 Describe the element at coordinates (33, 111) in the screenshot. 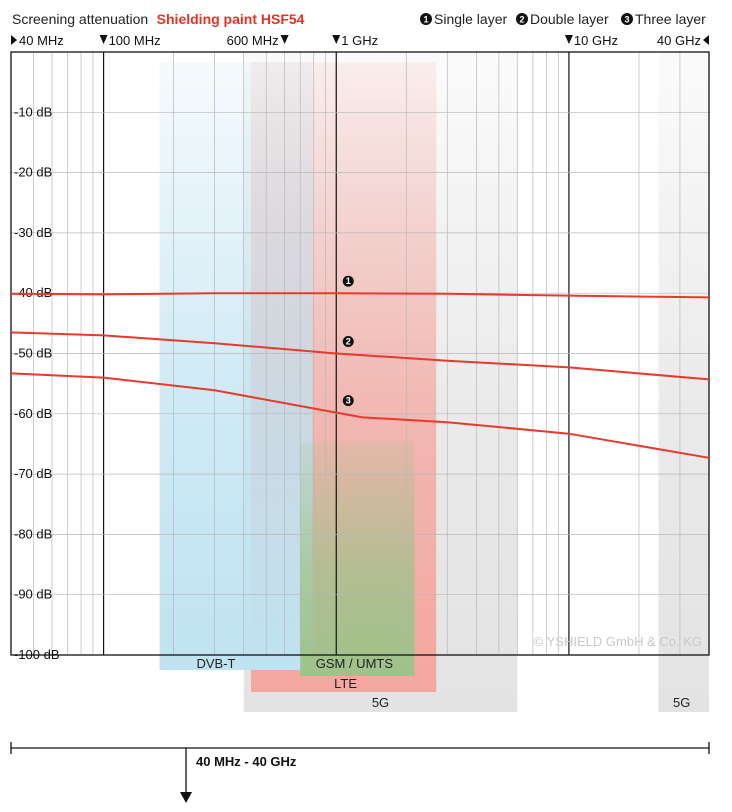

I see `y-tick-label: -10 dB` at that location.